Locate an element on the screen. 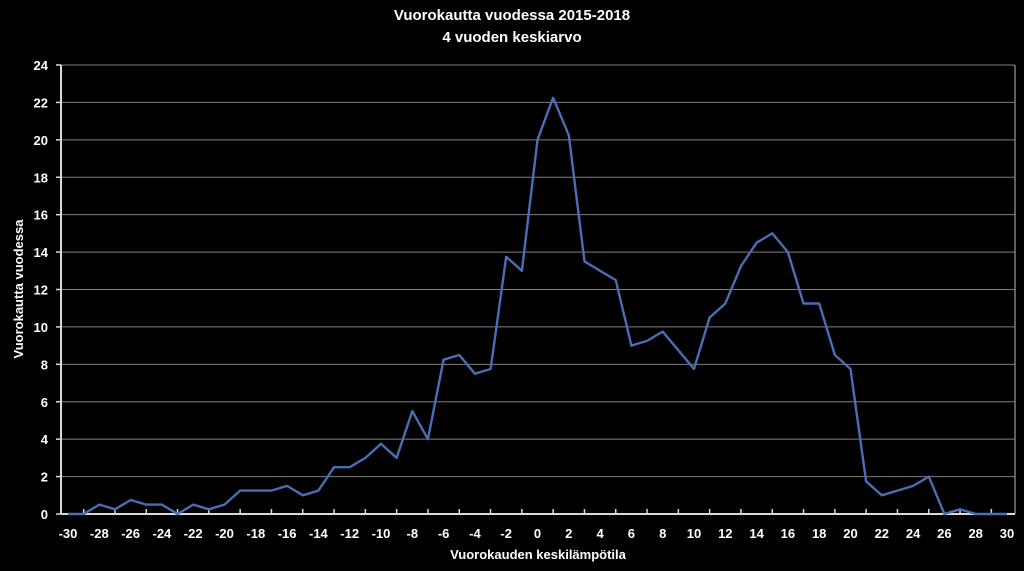 This screenshot has width=1024, height=571. y-tick-label: 18 is located at coordinates (41, 177).